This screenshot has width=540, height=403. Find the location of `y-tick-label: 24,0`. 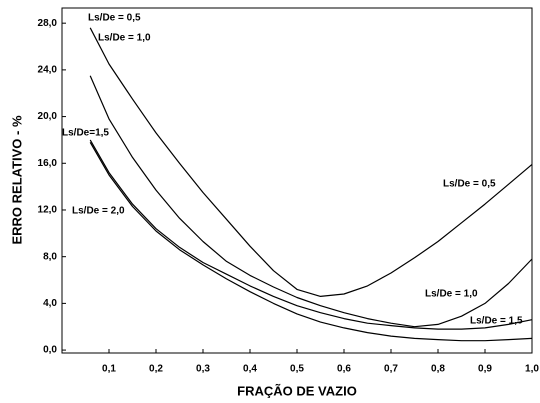

y-tick-label: 24,0 is located at coordinates (48, 70).